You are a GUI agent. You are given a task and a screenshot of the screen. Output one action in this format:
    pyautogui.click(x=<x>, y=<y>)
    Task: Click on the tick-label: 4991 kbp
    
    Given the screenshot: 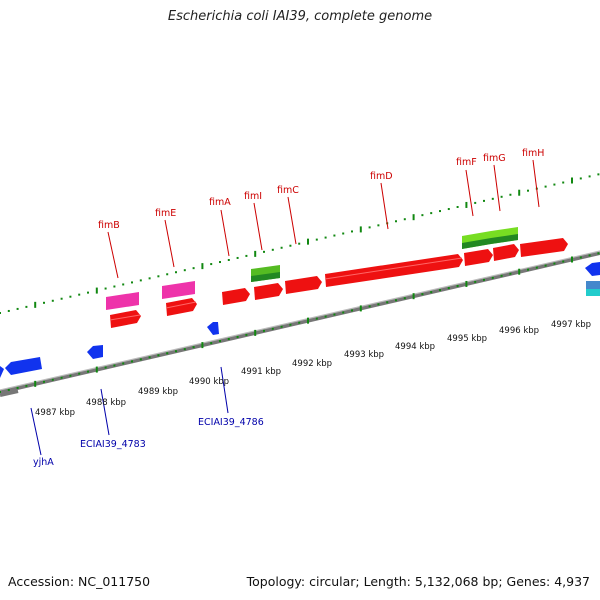 What is the action you would take?
    pyautogui.click(x=261, y=372)
    